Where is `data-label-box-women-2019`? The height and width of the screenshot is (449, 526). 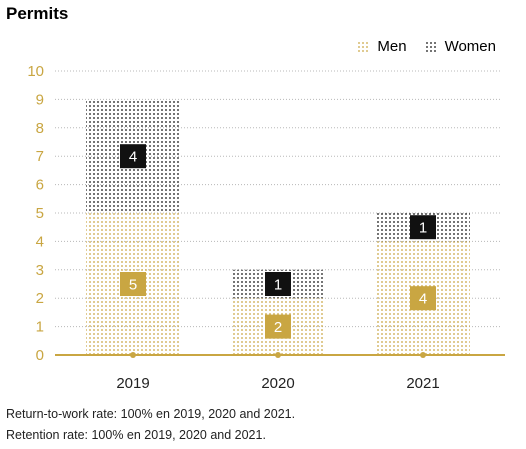
data-label-box-women-2019 is located at coordinates (133, 156).